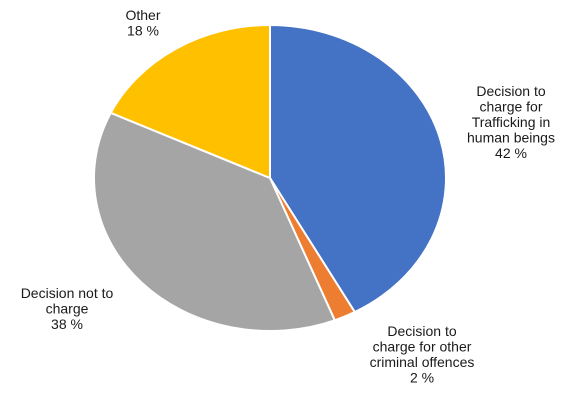  What do you see at coordinates (511, 138) in the screenshot?
I see `slice-label-line: human beings` at bounding box center [511, 138].